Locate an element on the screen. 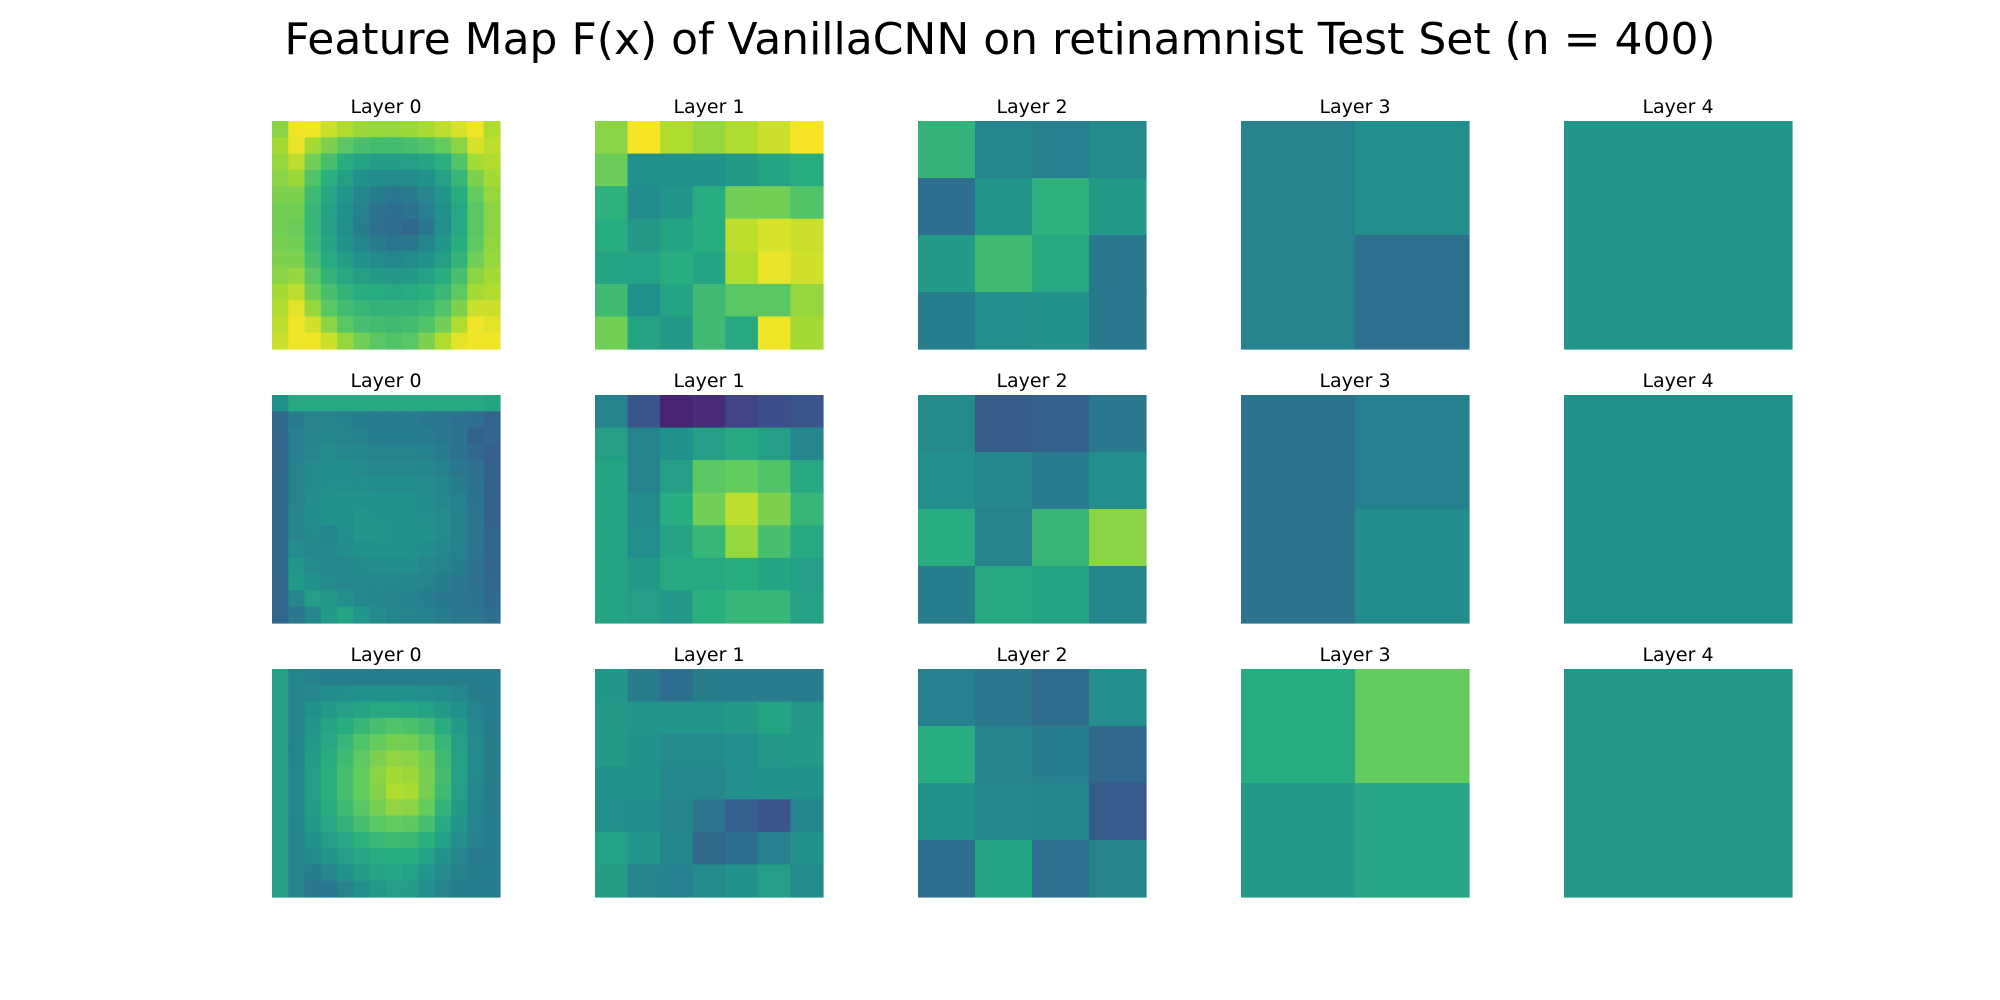  heatmap-panel-row2-layer2: Layer 2 is located at coordinates (1032, 497).